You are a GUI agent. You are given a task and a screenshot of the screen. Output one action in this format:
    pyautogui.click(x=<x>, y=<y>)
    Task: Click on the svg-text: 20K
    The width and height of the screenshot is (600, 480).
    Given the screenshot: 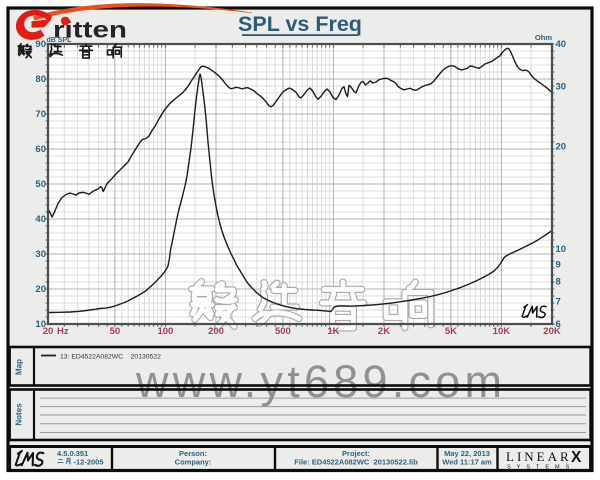 What is the action you would take?
    pyautogui.click(x=552, y=331)
    